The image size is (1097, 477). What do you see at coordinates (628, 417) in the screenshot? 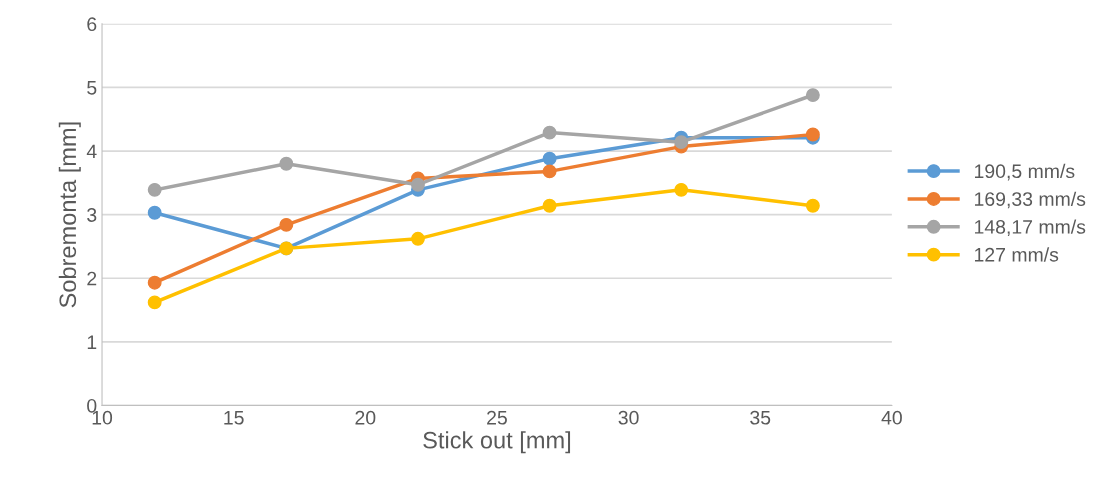
I see `x-tick-label: 30` at bounding box center [628, 417].